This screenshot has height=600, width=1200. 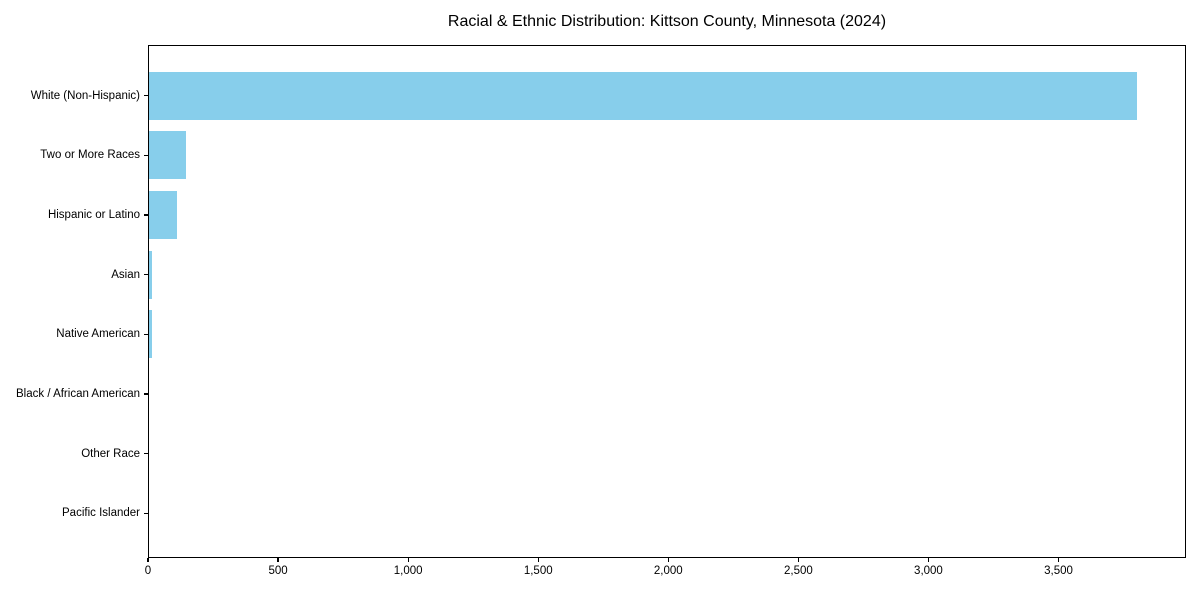 I want to click on y-axis-label: Two or More Races, so click(x=90, y=155).